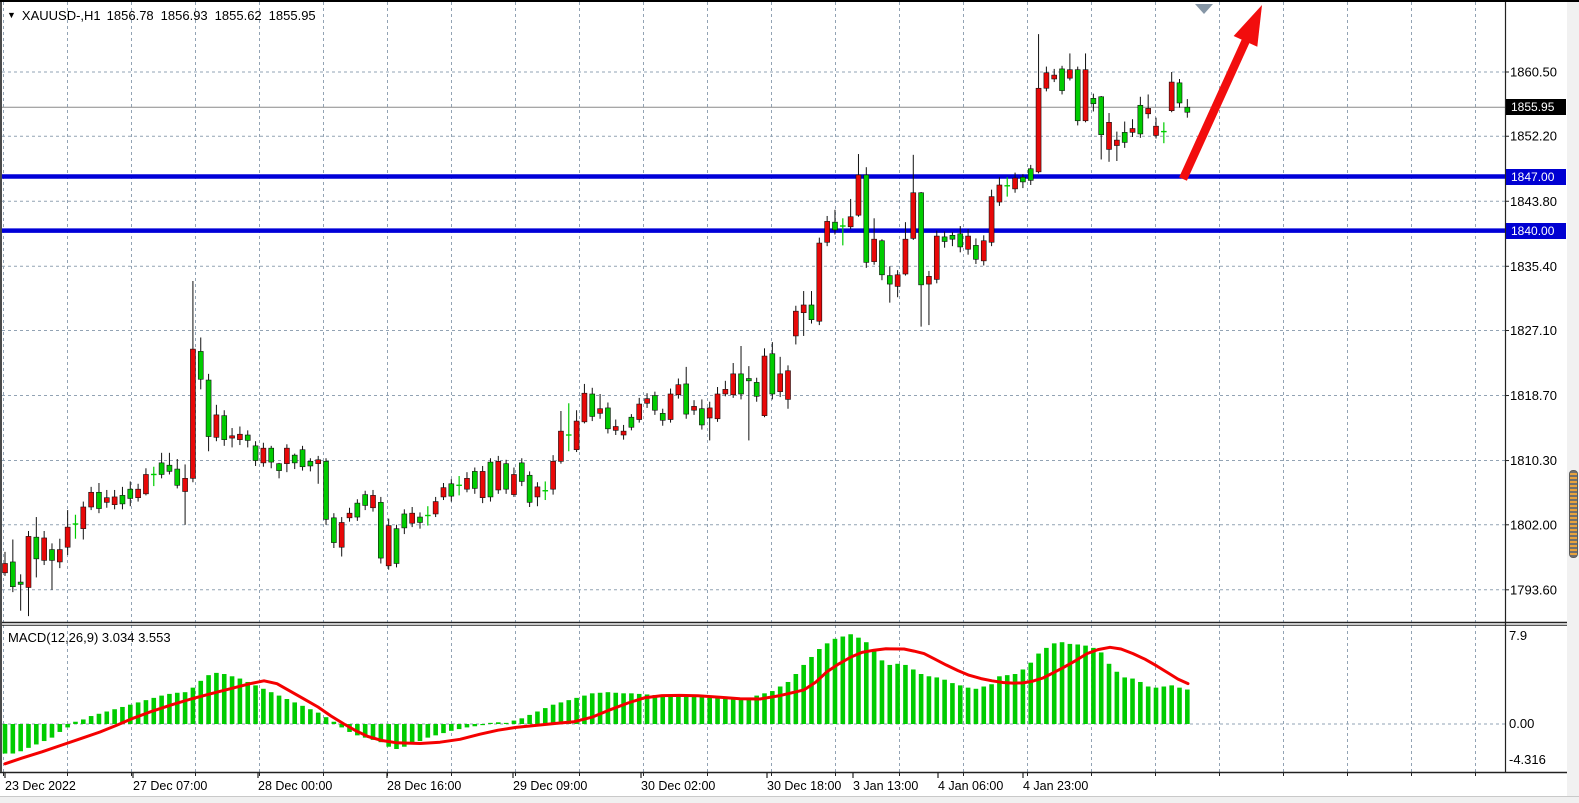 The width and height of the screenshot is (1579, 803). Describe the element at coordinates (970, 786) in the screenshot. I see `time-axis-label: 4 Jan 06:00` at that location.